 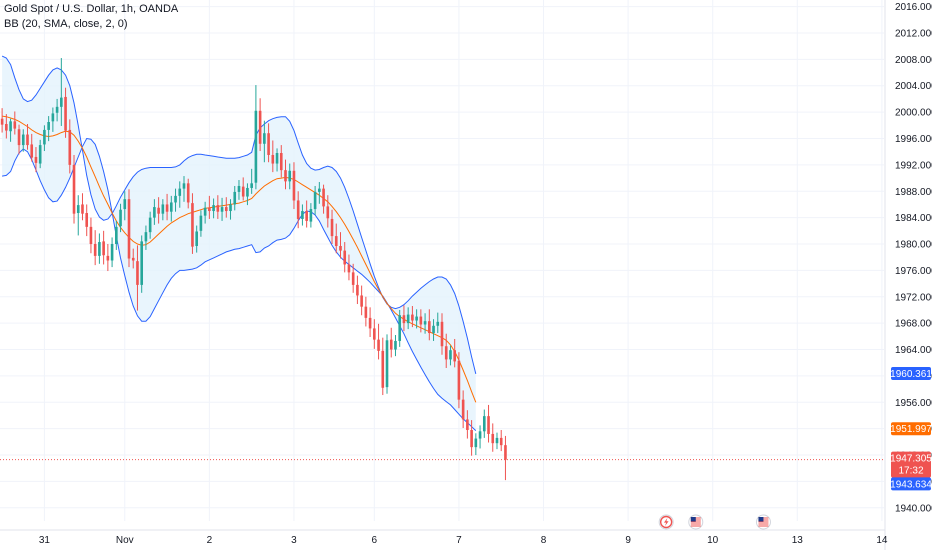 What do you see at coordinates (696, 522) in the screenshot?
I see `us-flag-icon` at bounding box center [696, 522].